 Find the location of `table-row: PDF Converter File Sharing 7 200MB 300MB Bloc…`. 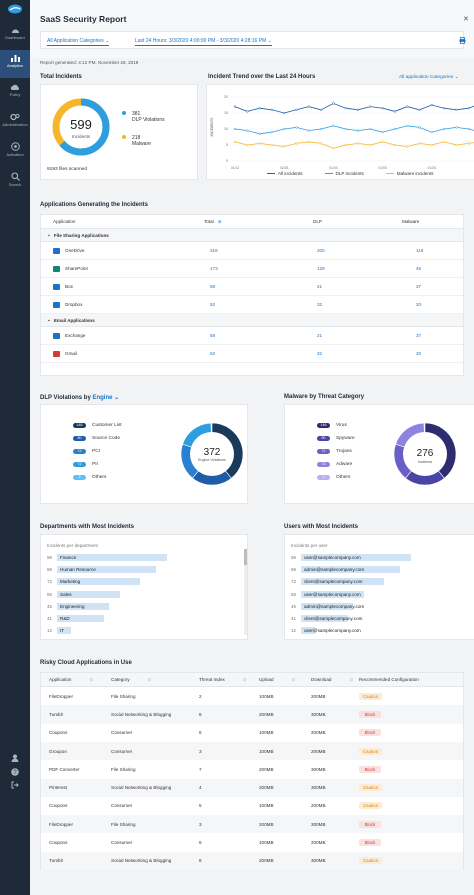

table-row: PDF Converter File Sharing 7 200MB 300MB Bloc… is located at coordinates (252, 769).